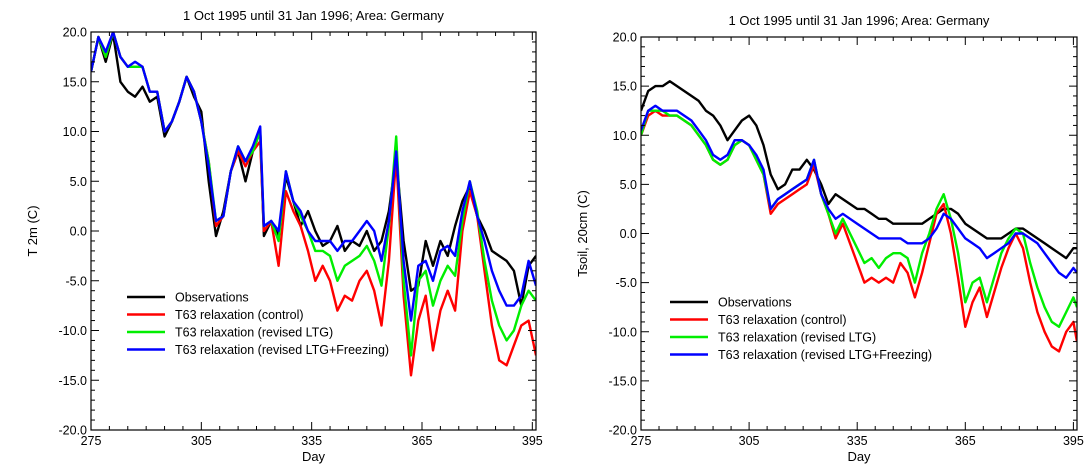  Describe the element at coordinates (32, 230) in the screenshot. I see `y-axis-label: T 2m (C)` at that location.